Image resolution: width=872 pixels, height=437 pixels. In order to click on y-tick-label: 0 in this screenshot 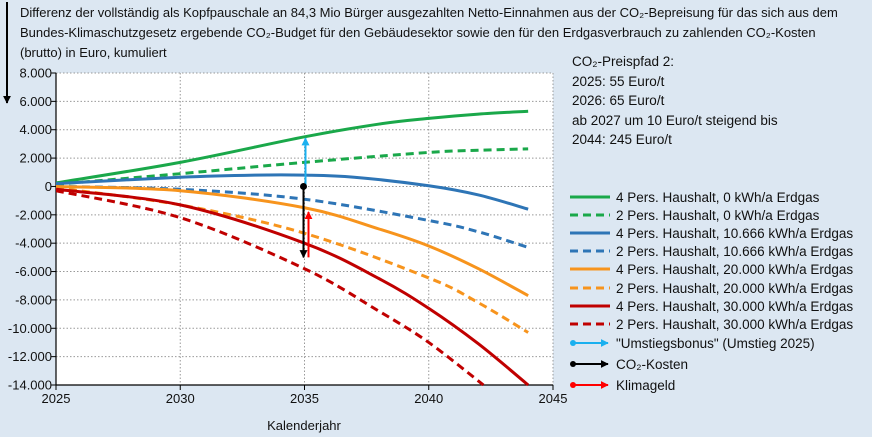, I will do `click(48, 186)`.